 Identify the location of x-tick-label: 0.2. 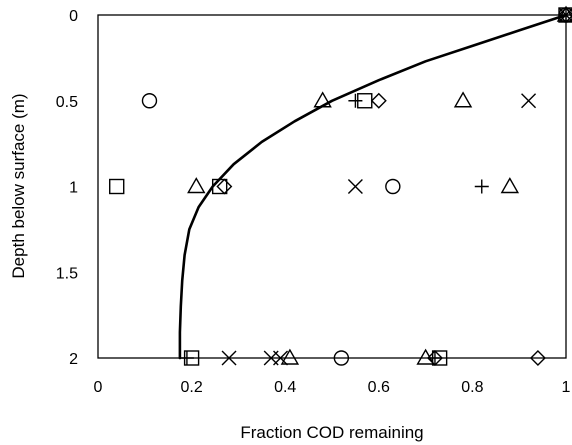
(191, 387).